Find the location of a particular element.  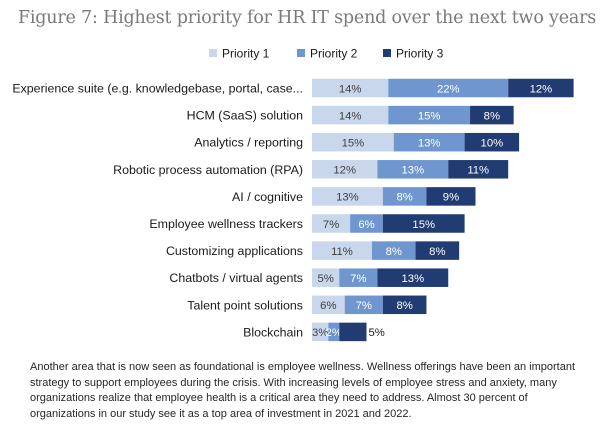

category-label-customizing-applications: Customizing applications is located at coordinates (234, 251).